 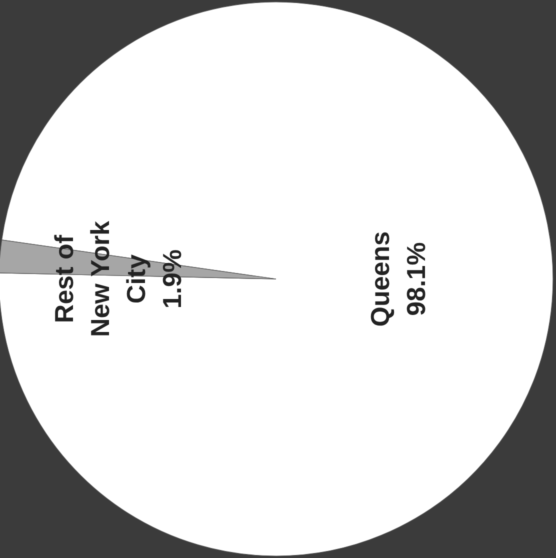 What do you see at coordinates (172, 279) in the screenshot?
I see `data-label: 1.9%` at bounding box center [172, 279].